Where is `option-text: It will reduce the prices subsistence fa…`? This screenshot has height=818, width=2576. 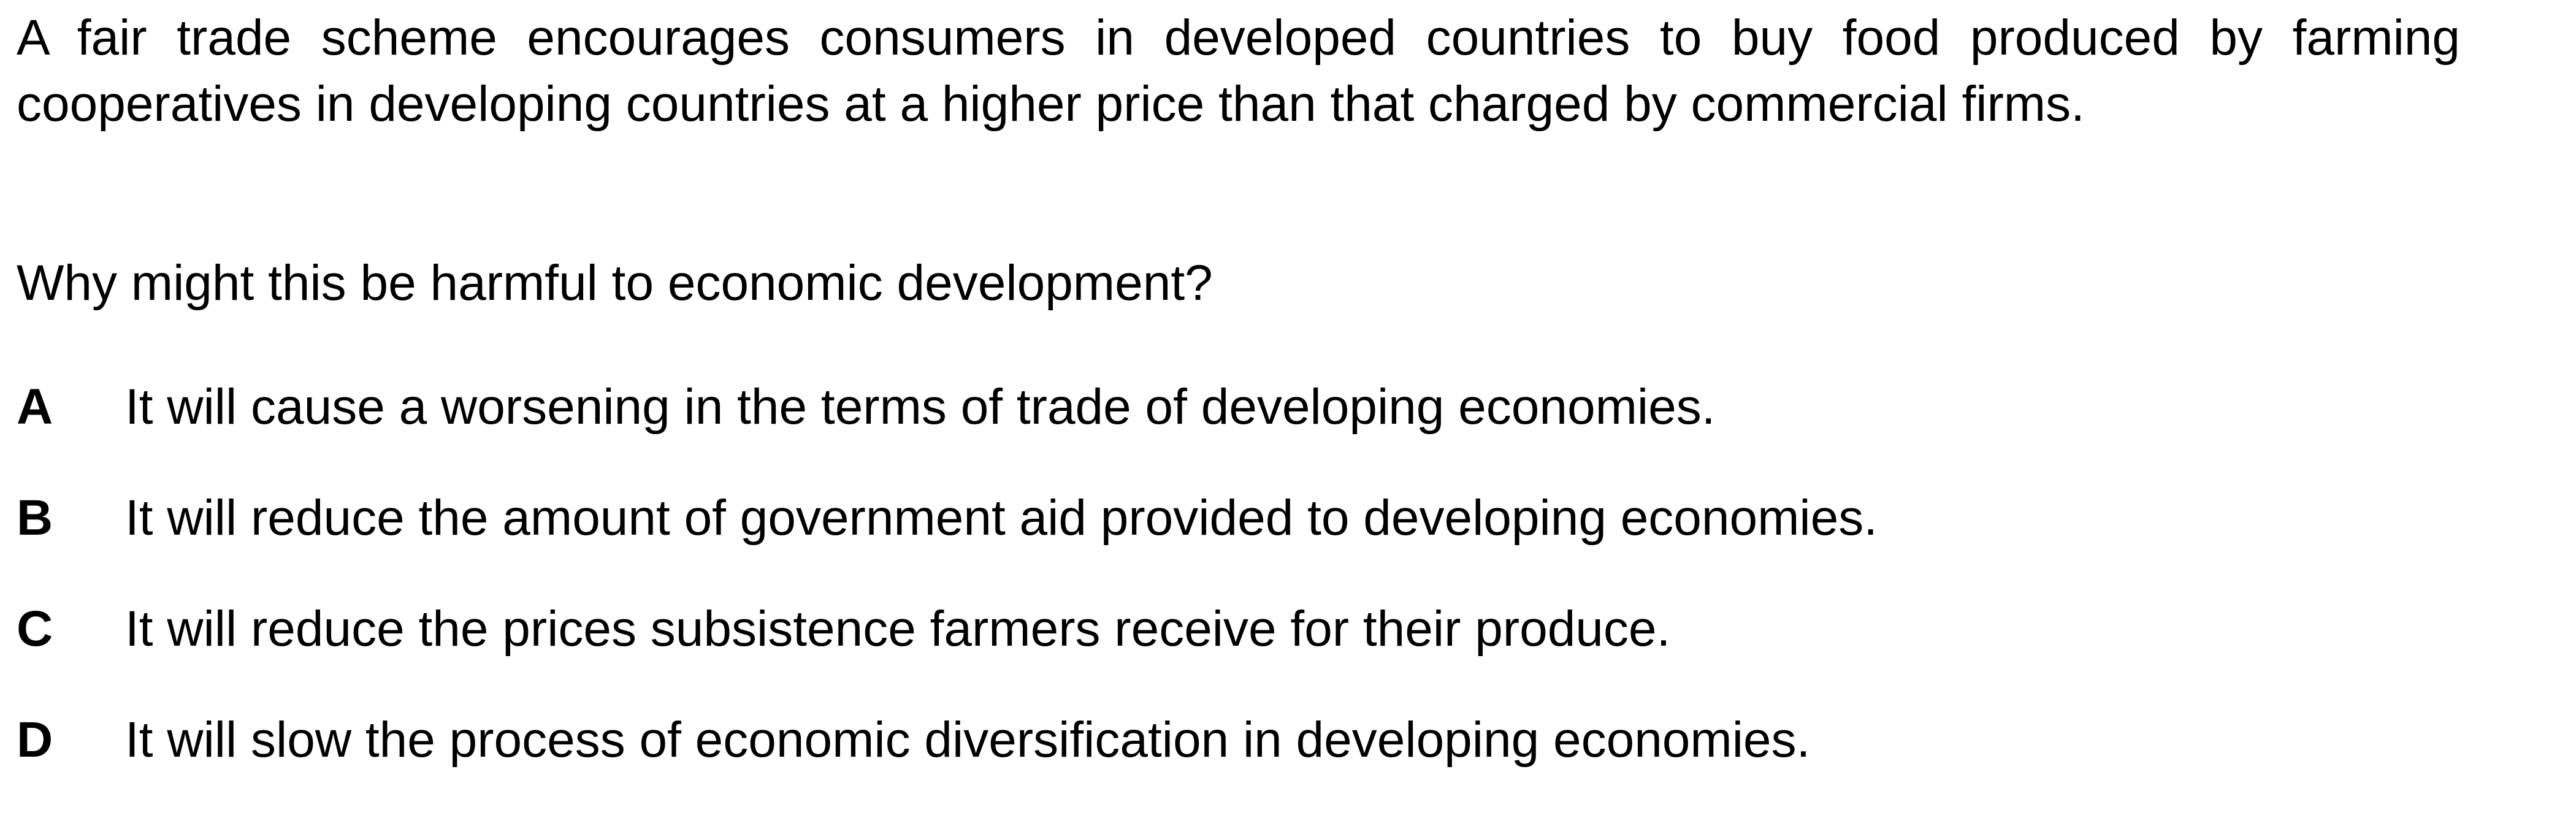
option-text: It will reduce the prices subsistence fa… is located at coordinates (898, 629).